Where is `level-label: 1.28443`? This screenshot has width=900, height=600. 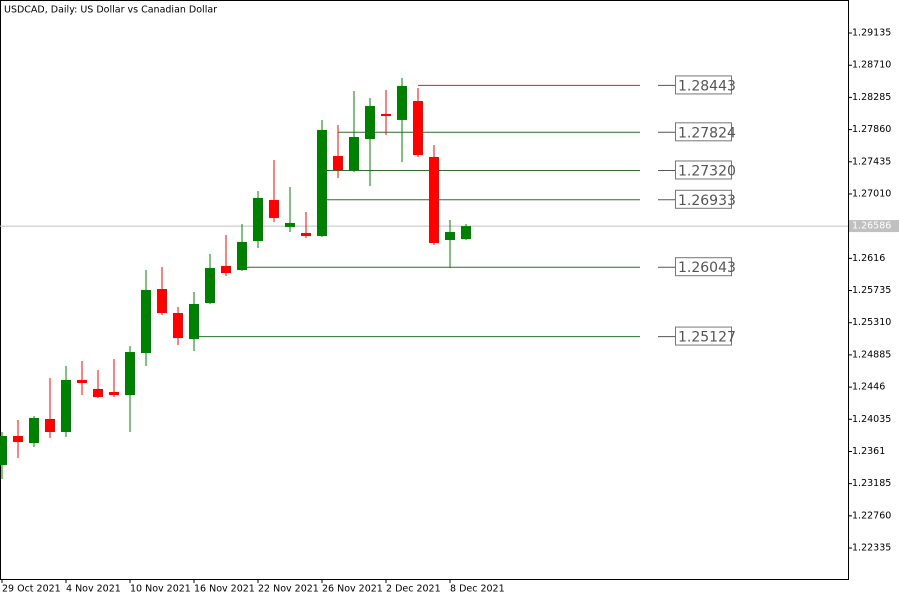 level-label: 1.28443 is located at coordinates (707, 86).